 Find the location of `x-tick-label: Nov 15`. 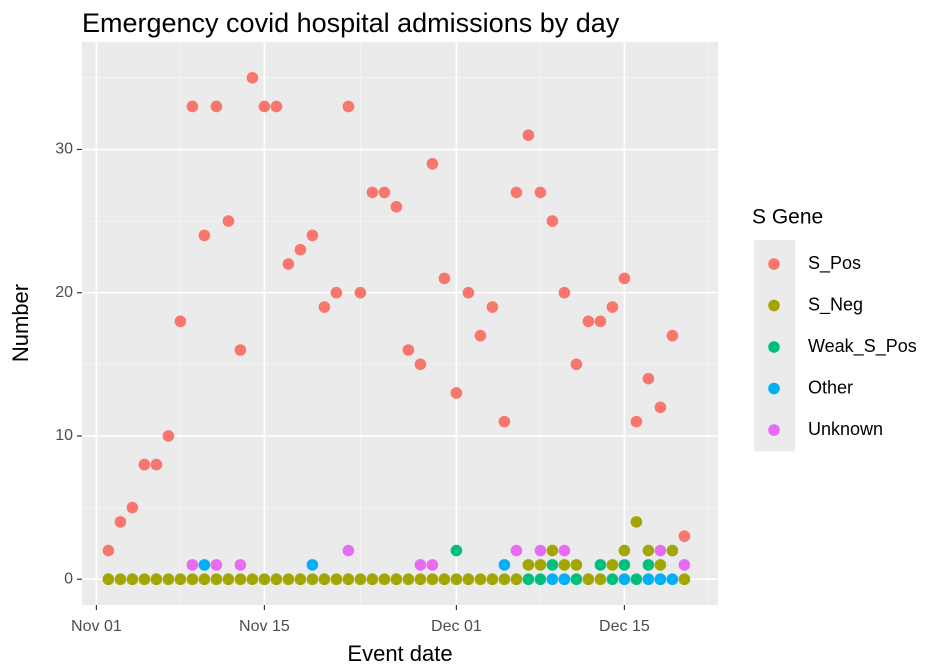

x-tick-label: Nov 15 is located at coordinates (264, 626).